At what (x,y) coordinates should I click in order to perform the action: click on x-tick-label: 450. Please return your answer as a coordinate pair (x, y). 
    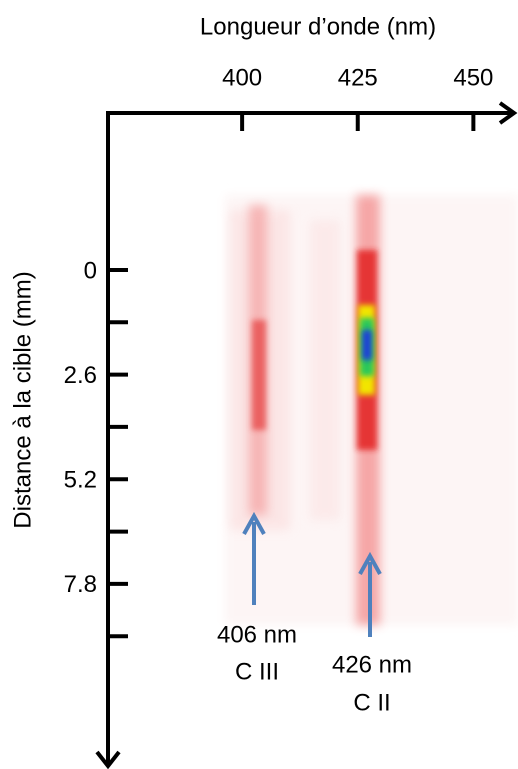
    Looking at the image, I should click on (473, 77).